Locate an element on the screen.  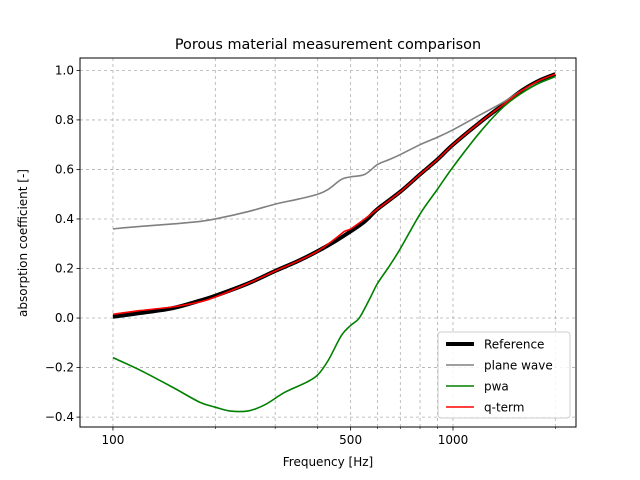
y-tick-label: 1.0 is located at coordinates (64, 70).